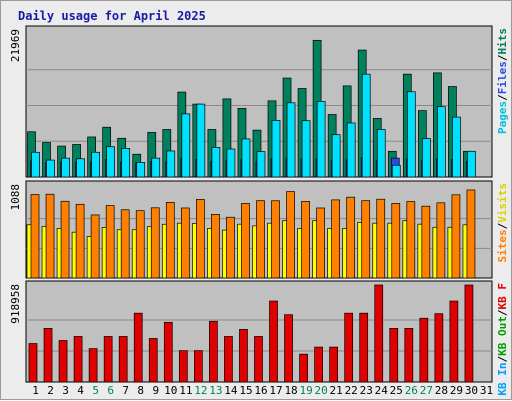 This screenshot has width=512, height=401. What do you see at coordinates (502, 339) in the screenshot?
I see `legend: KB In/KB Out/KB F` at bounding box center [502, 339].